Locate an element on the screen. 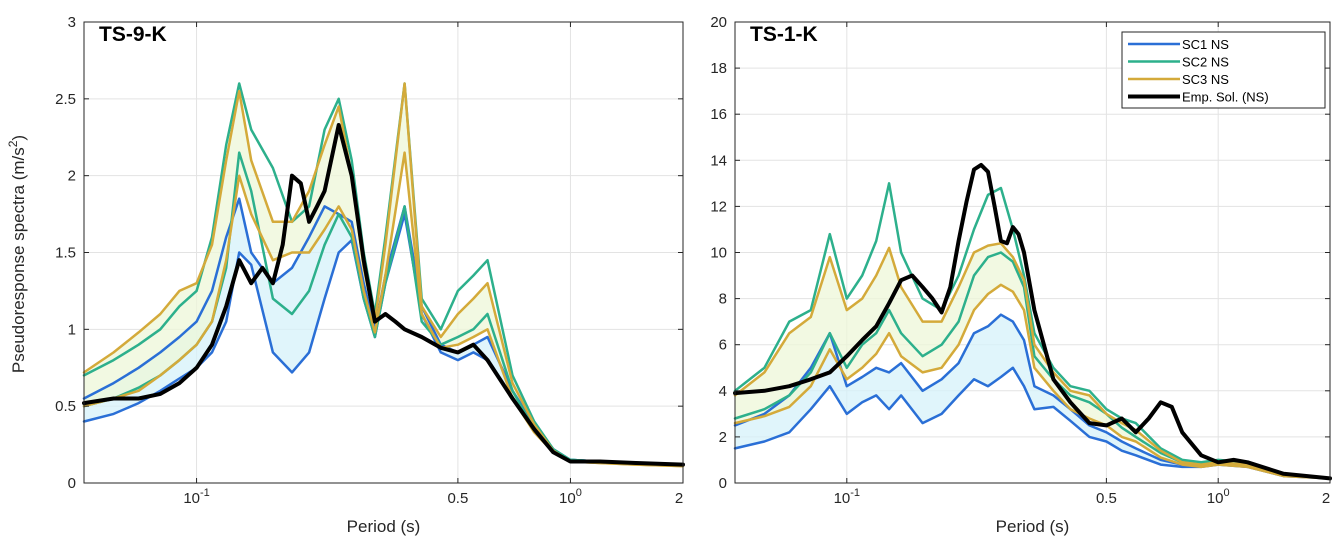 This screenshot has width=1337, height=536. y-axis-label: Pseudoresponse spectra (m/s2) is located at coordinates (17, 254).